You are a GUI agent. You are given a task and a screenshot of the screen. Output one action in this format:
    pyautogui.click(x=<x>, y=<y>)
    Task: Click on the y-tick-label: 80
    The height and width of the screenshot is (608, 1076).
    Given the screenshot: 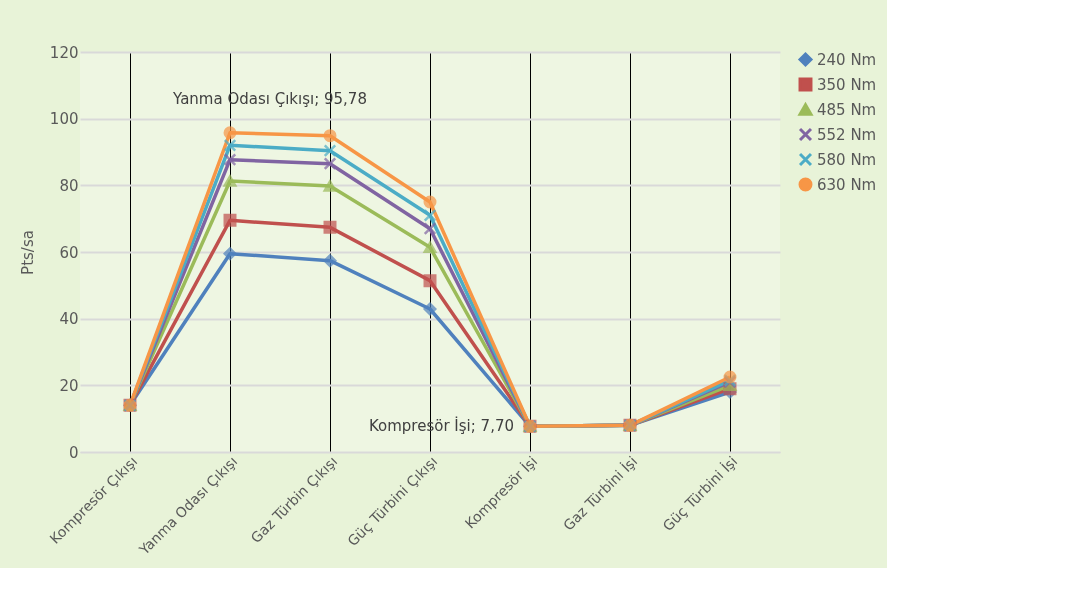 What is the action you would take?
    pyautogui.click(x=69, y=185)
    